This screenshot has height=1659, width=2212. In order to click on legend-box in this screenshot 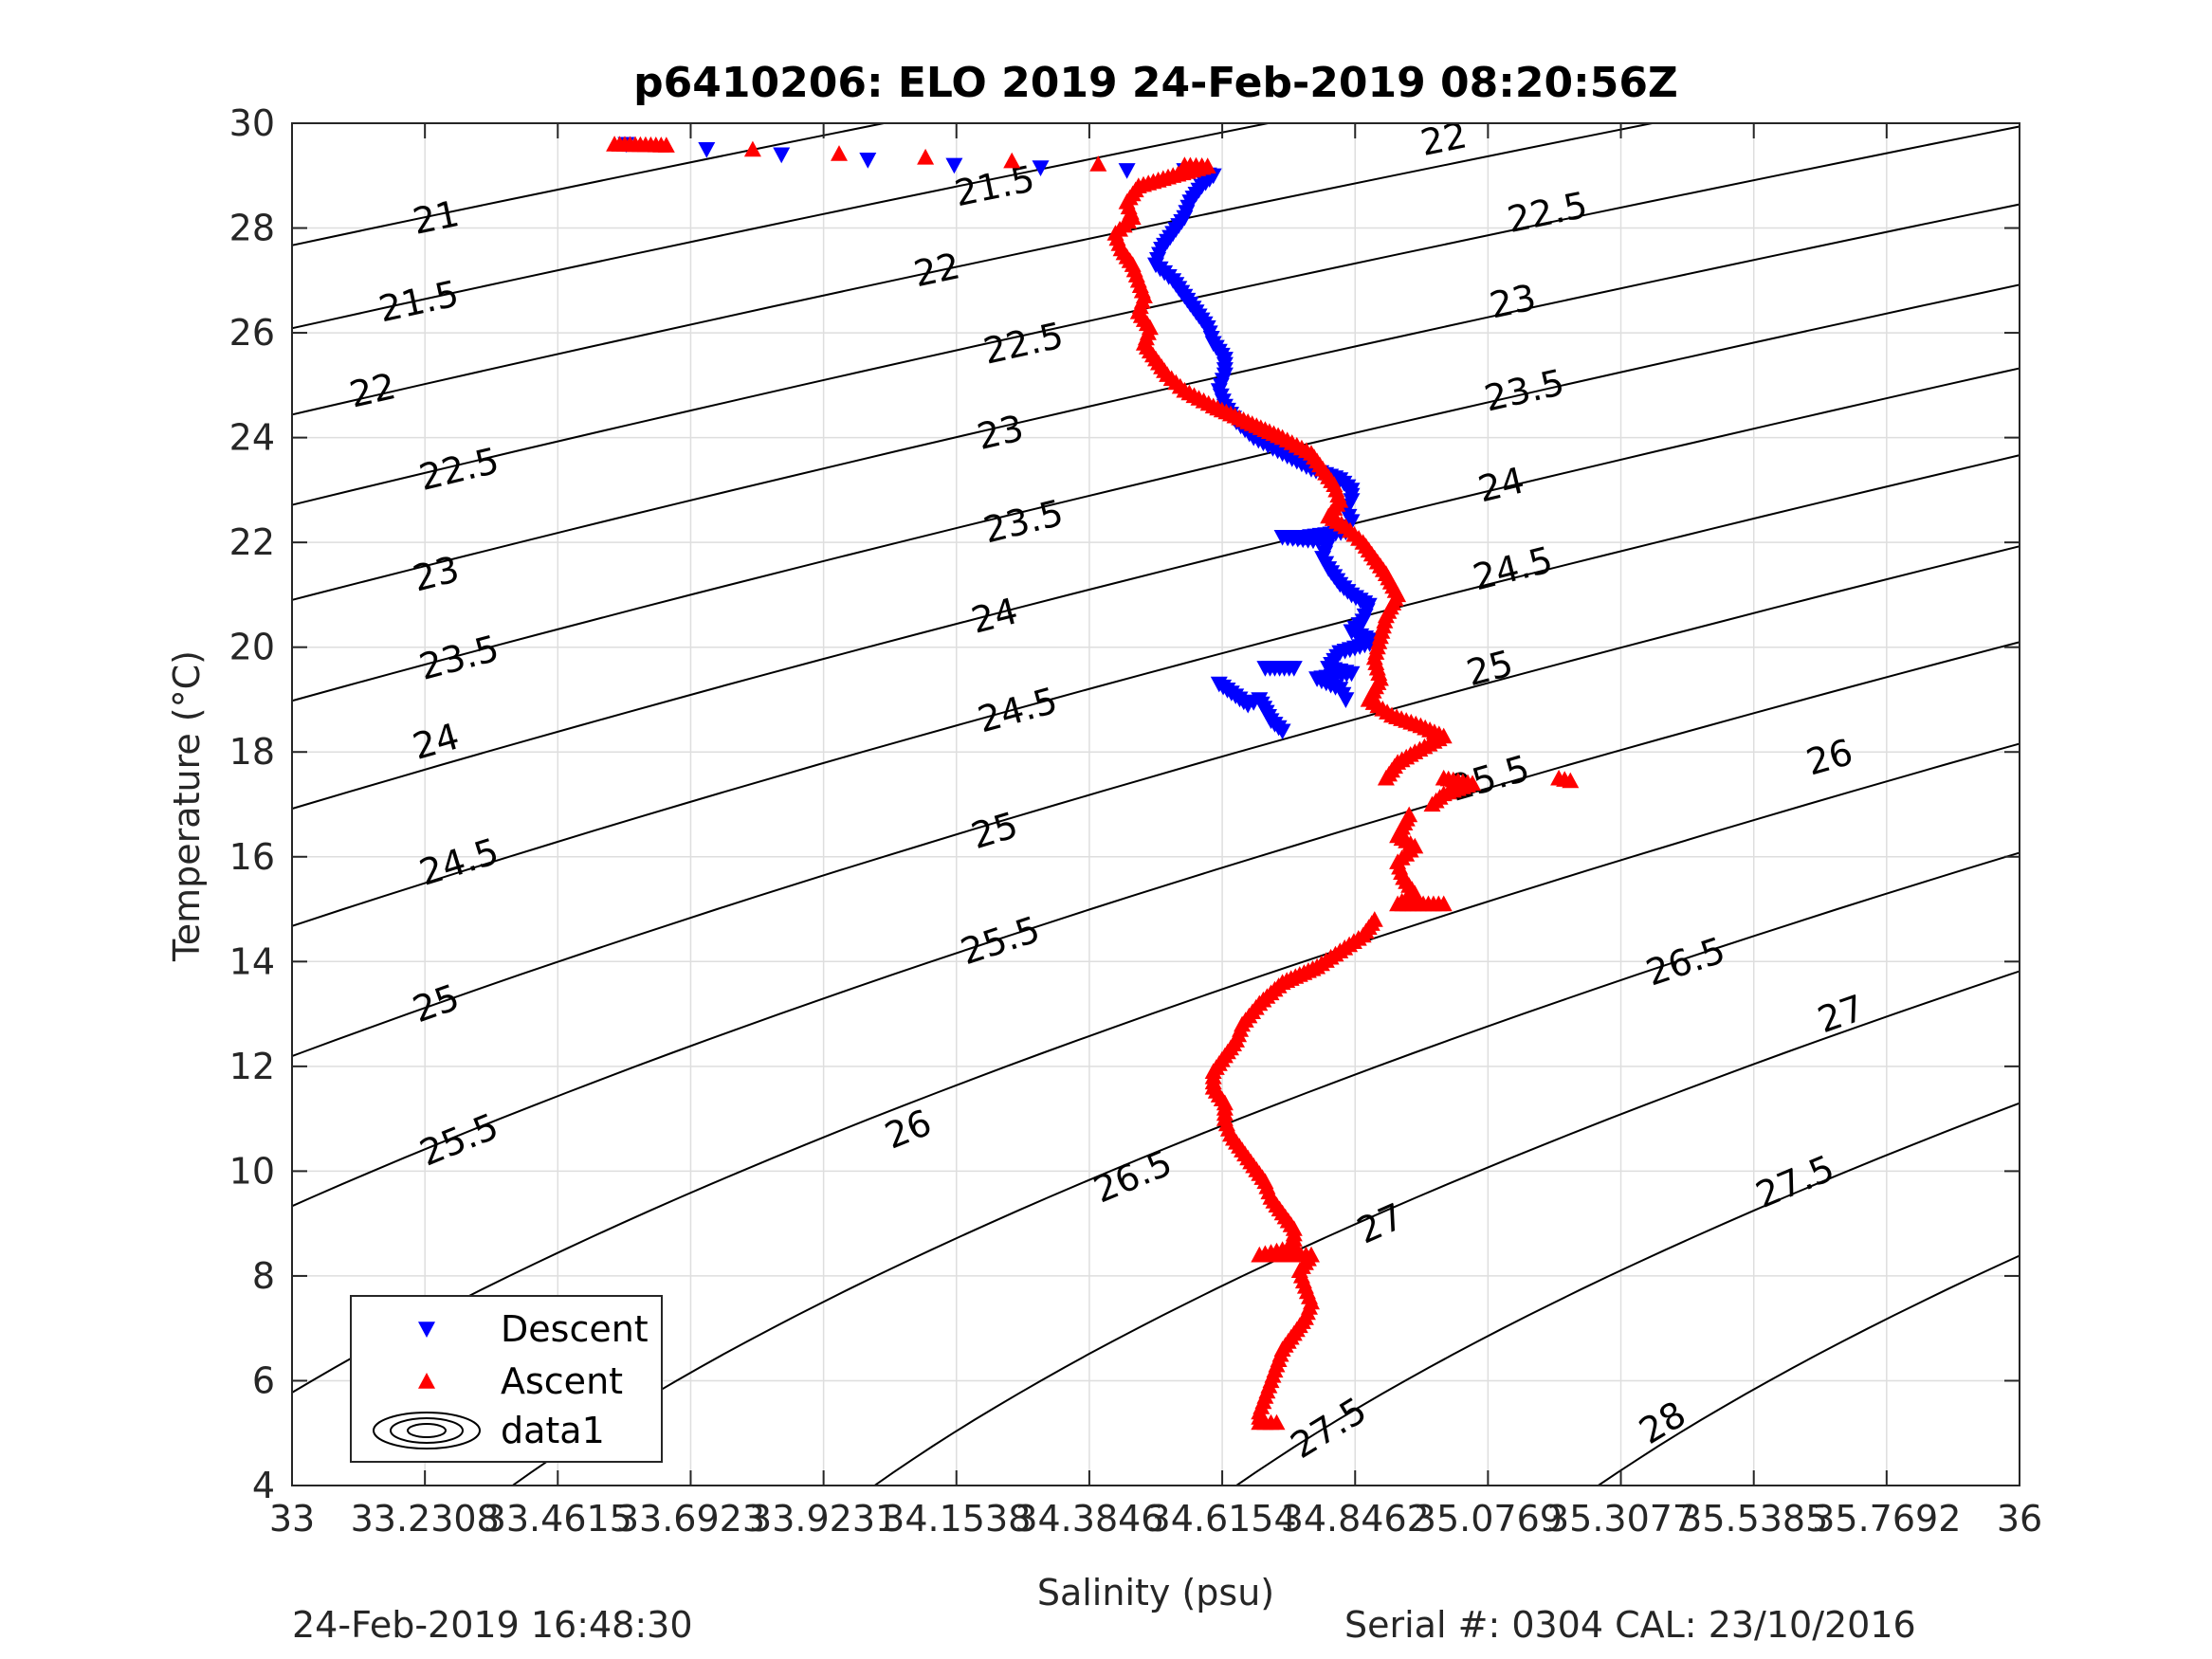, I will do `click(506, 1379)`.